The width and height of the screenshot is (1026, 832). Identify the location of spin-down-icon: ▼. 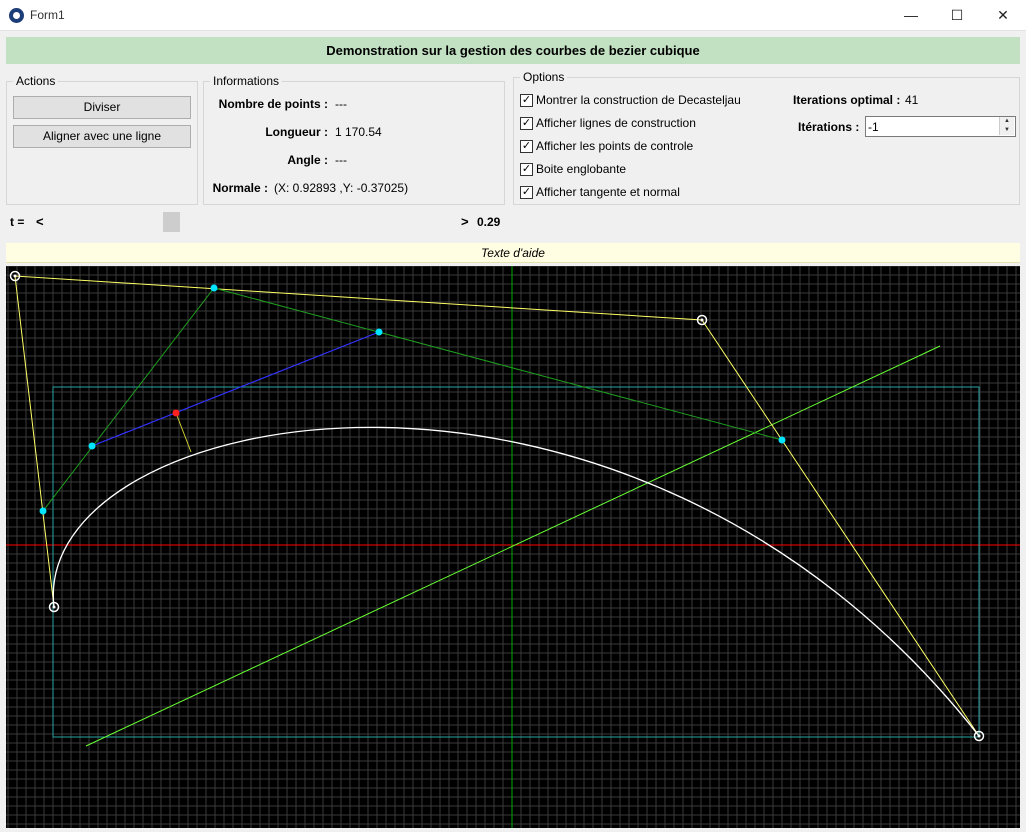
(1006, 130).